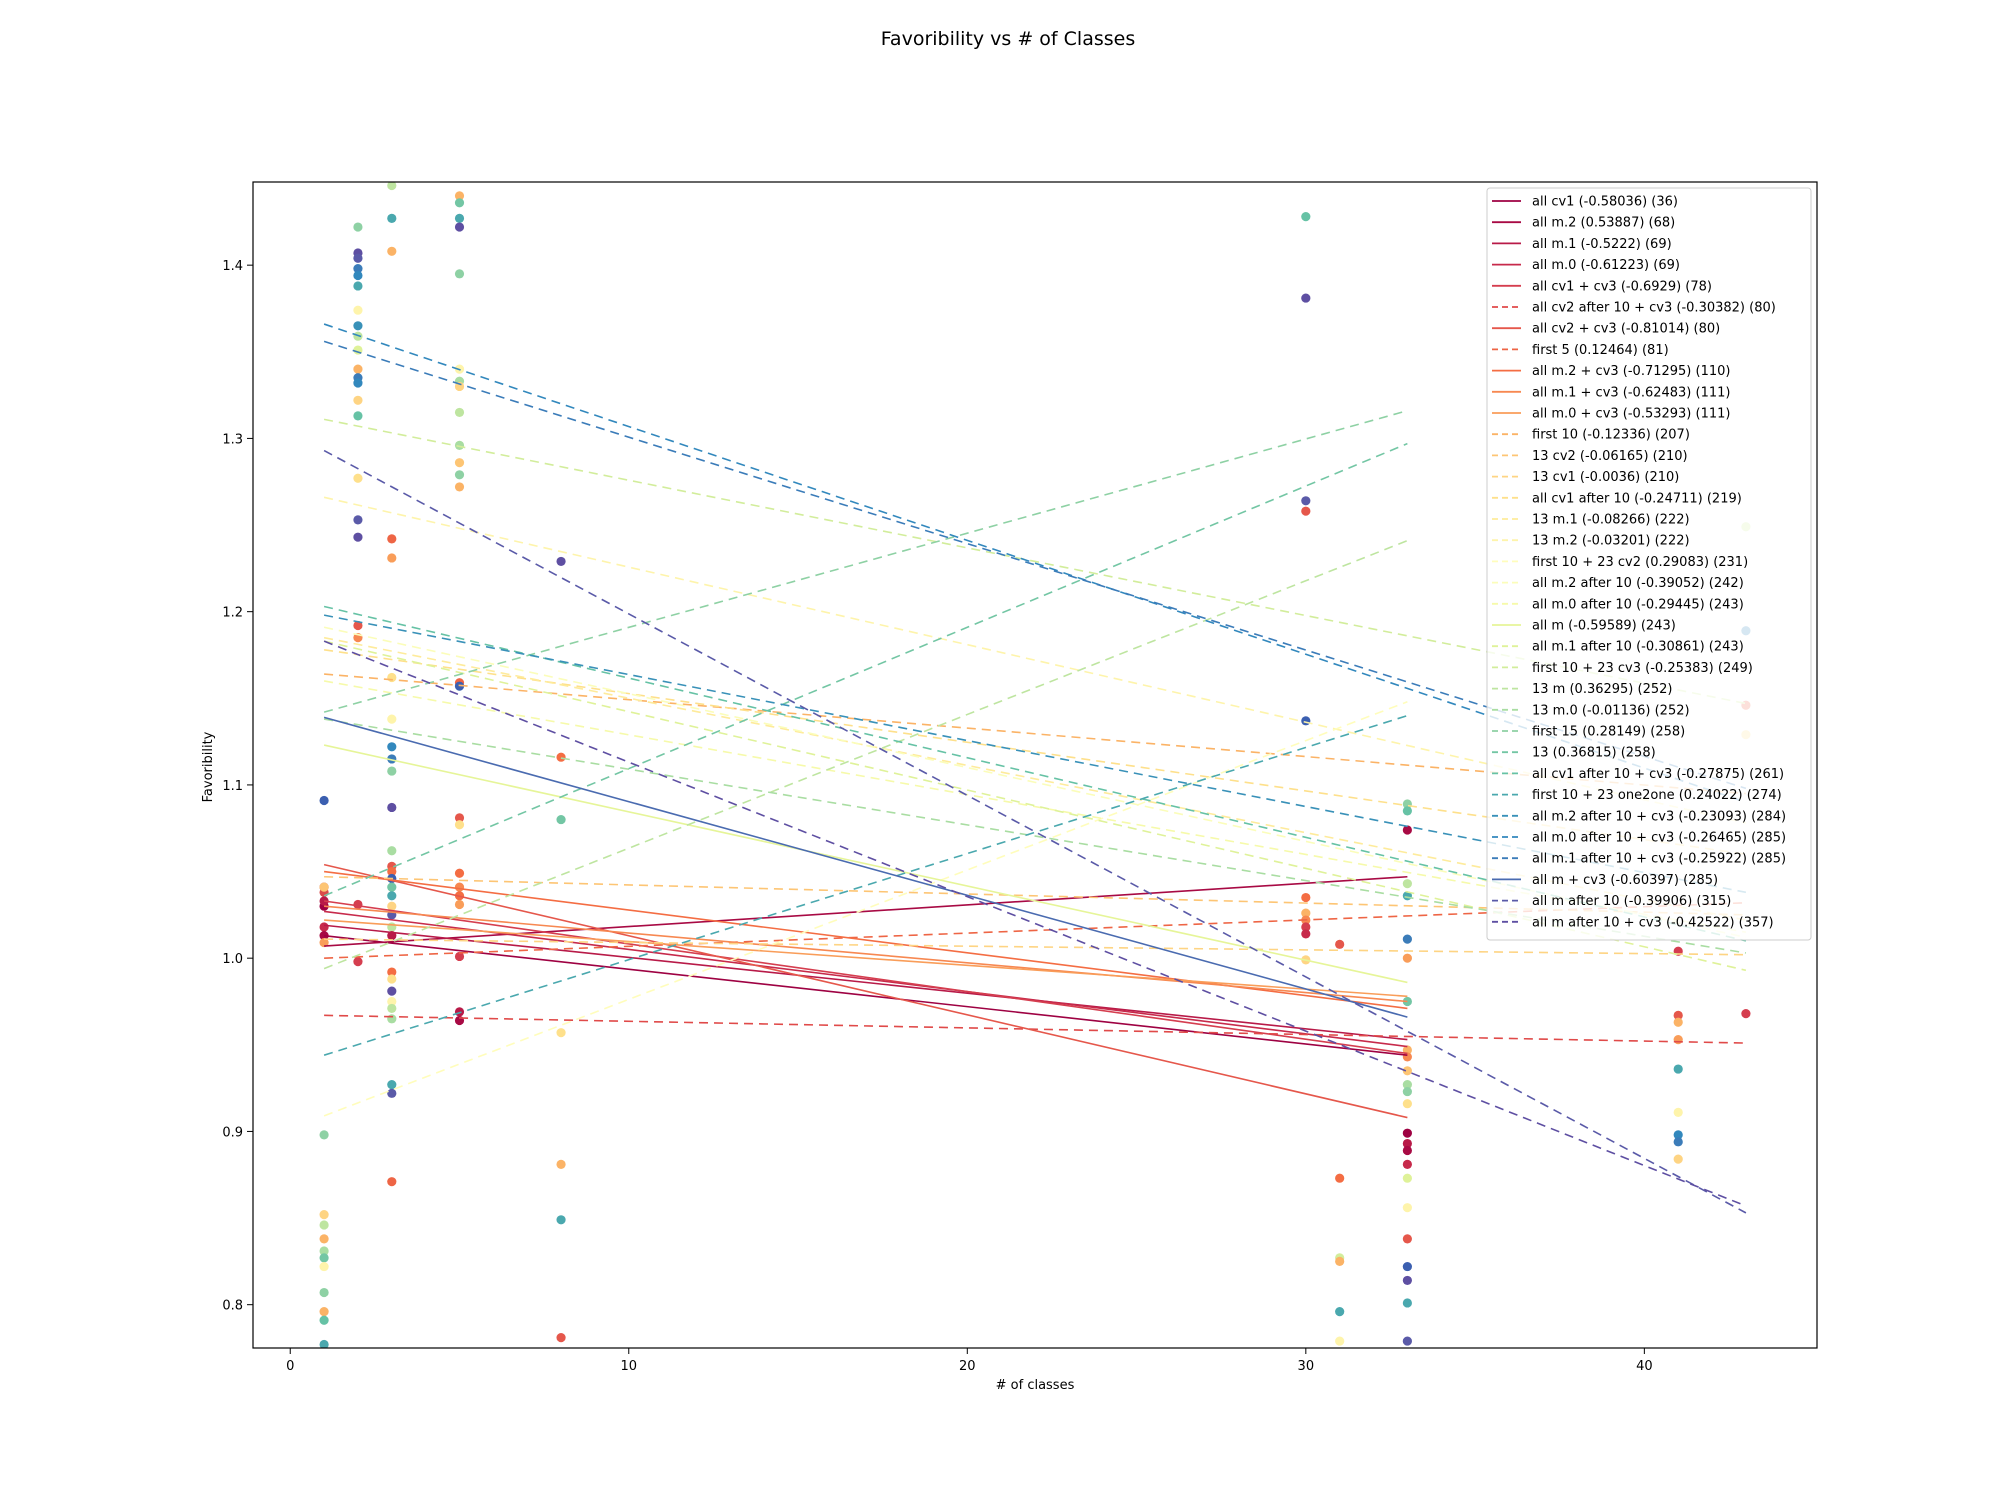 This screenshot has height=1504, width=2000. What do you see at coordinates (1306, 1366) in the screenshot?
I see `x-tick-label: 30` at bounding box center [1306, 1366].